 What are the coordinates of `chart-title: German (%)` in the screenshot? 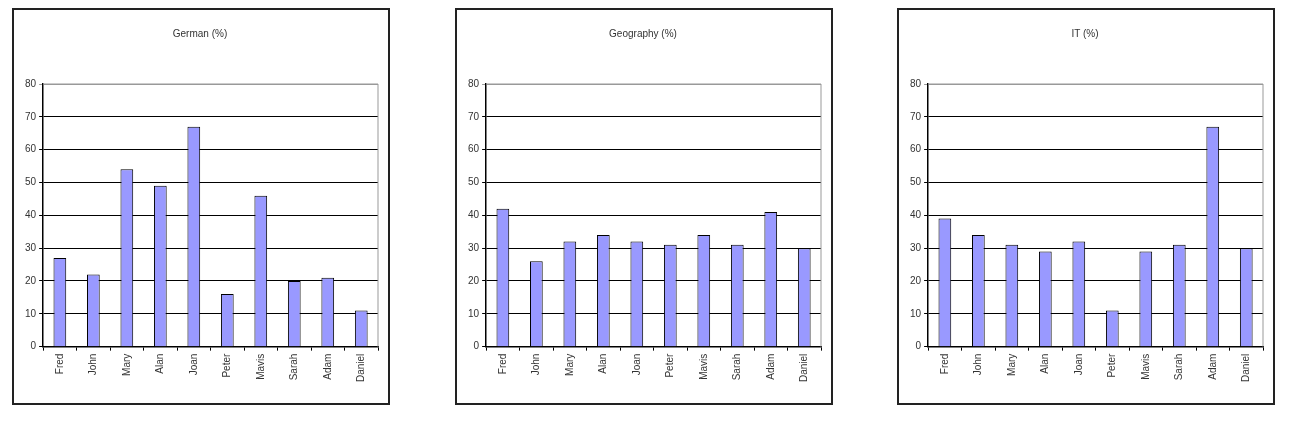 It's located at (200, 33).